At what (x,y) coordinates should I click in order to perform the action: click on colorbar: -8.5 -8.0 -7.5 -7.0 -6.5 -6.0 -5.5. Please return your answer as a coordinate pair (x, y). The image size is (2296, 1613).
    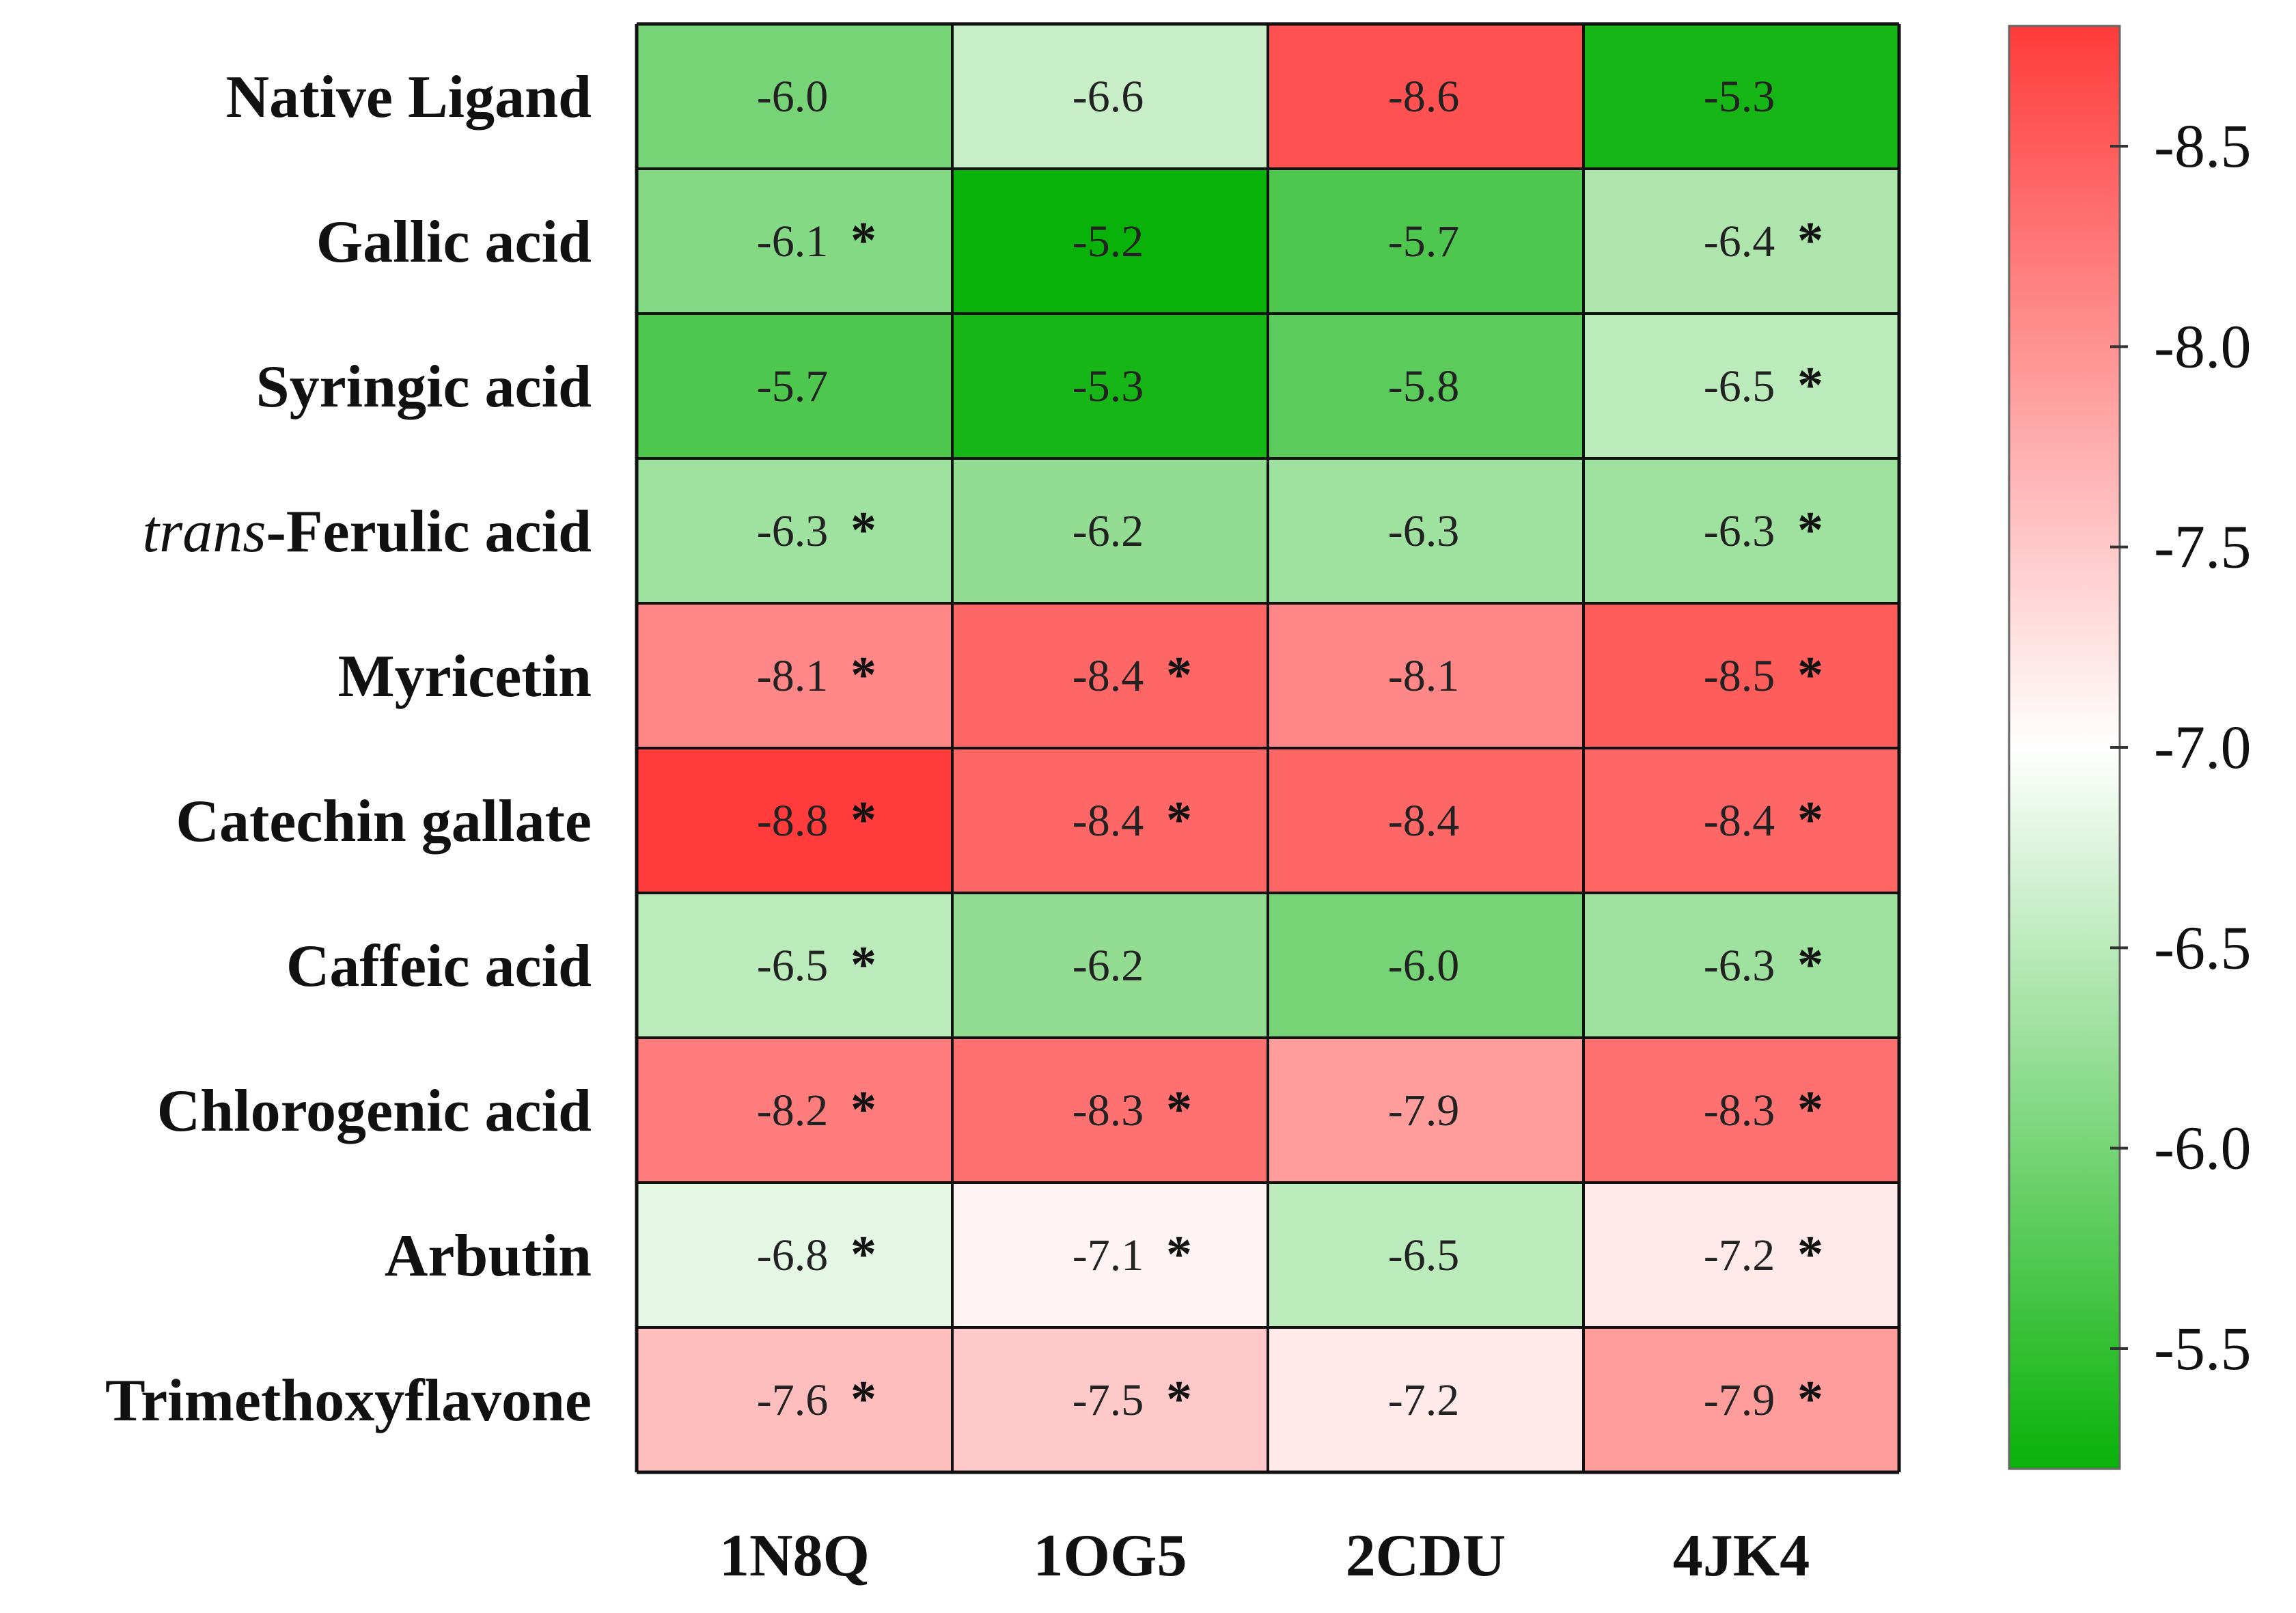
    Looking at the image, I should click on (2130, 747).